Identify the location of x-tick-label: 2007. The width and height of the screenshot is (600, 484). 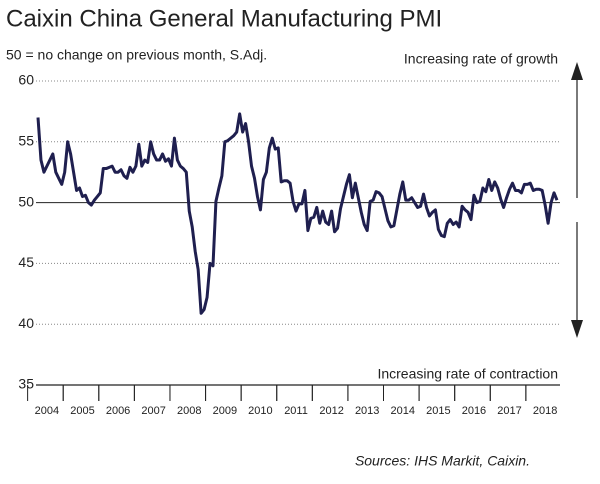
(153, 411).